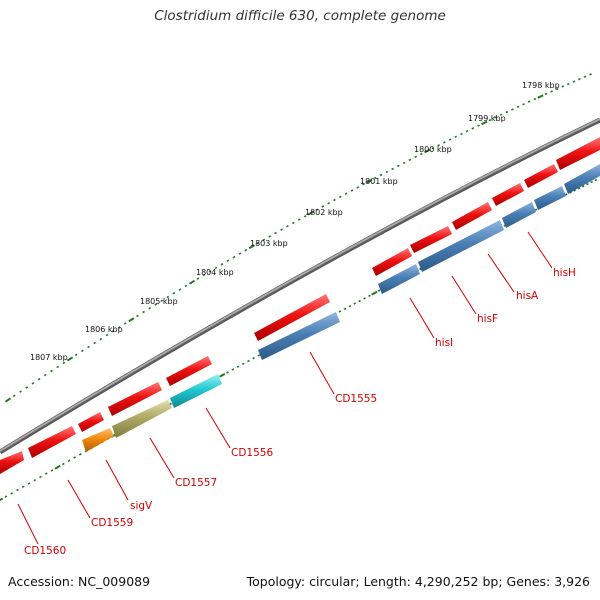 This screenshot has width=600, height=600. Describe the element at coordinates (527, 296) in the screenshot. I see `gene-label-hisA: hisA` at that location.